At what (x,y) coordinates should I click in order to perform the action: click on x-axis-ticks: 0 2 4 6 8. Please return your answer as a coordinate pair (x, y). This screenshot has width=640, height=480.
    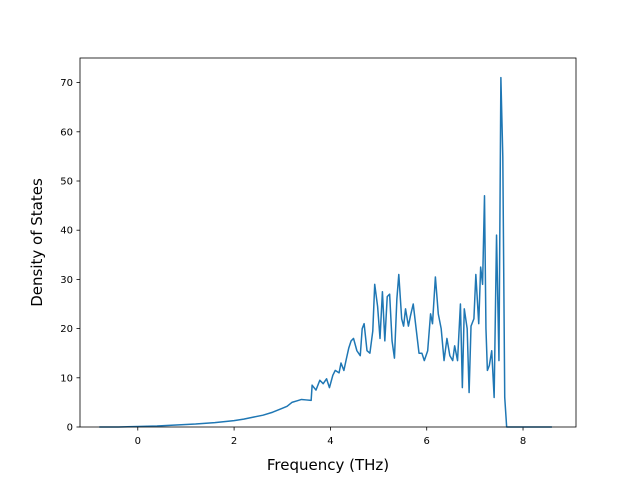
    Looking at the image, I should click on (330, 437).